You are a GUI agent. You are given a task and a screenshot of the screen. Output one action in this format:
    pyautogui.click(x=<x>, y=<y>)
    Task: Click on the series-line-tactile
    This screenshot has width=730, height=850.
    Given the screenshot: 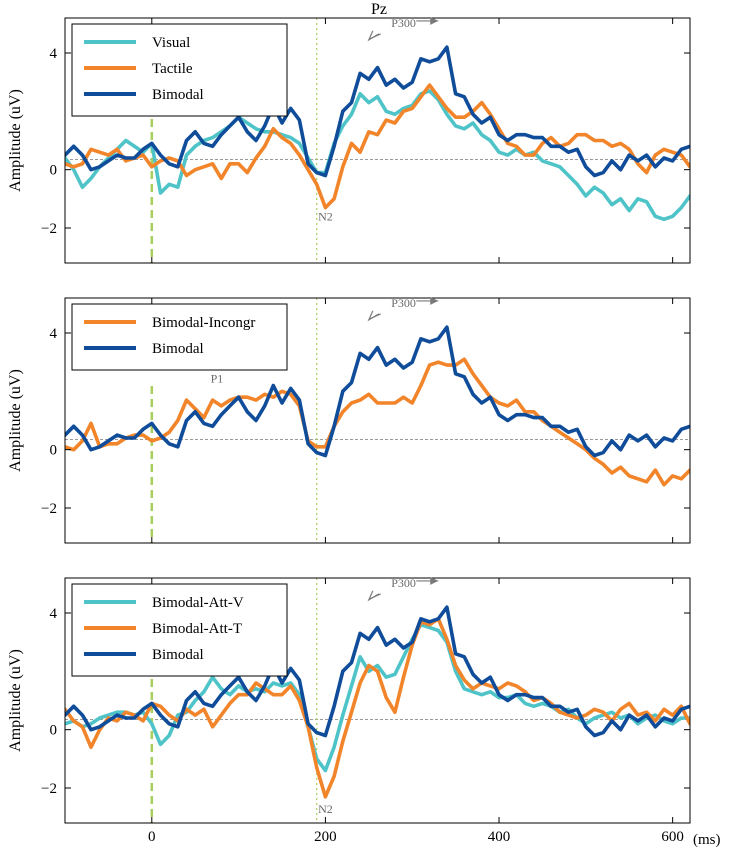 What is the action you would take?
    pyautogui.click(x=377, y=146)
    